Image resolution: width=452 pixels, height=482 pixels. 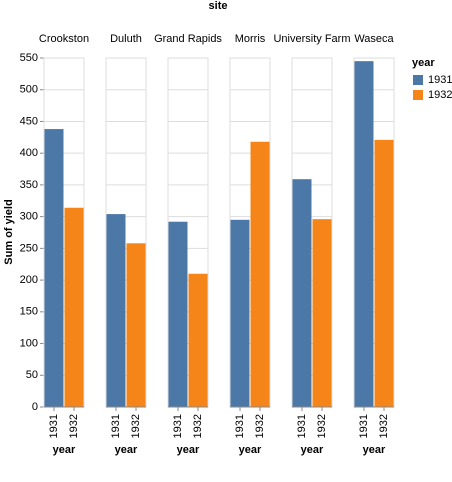 I want to click on legend-title: year, so click(x=423, y=63).